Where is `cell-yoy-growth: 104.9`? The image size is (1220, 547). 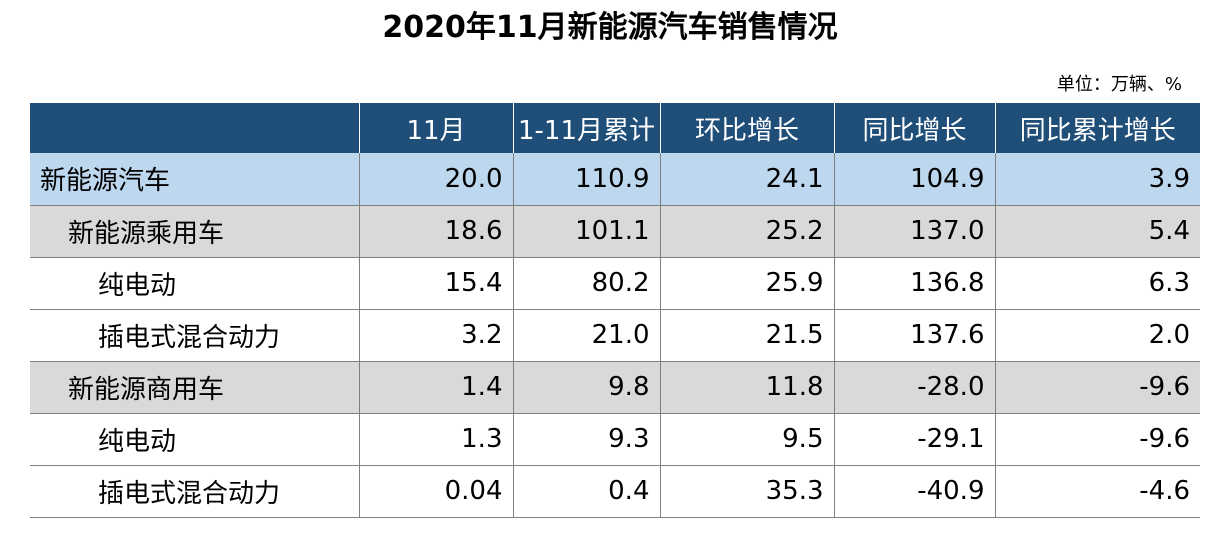
cell-yoy-growth: 104.9 is located at coordinates (915, 179).